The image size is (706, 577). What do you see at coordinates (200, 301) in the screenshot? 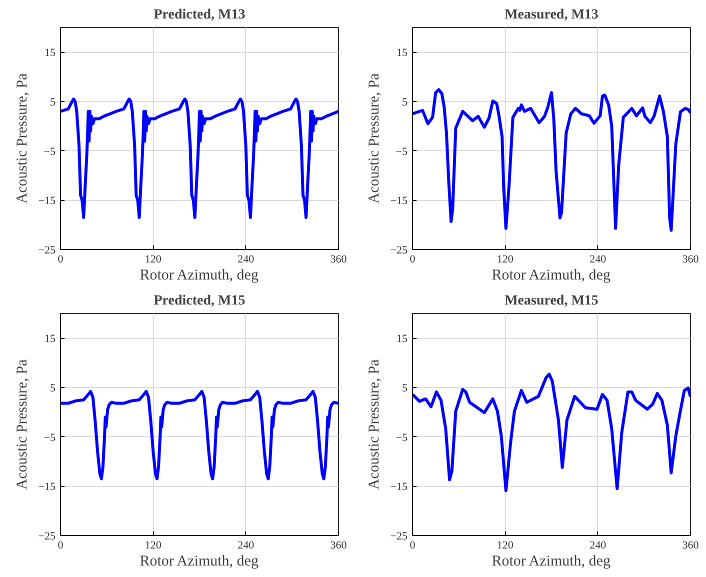
I see `chart-title: Predicted, M15` at bounding box center [200, 301].